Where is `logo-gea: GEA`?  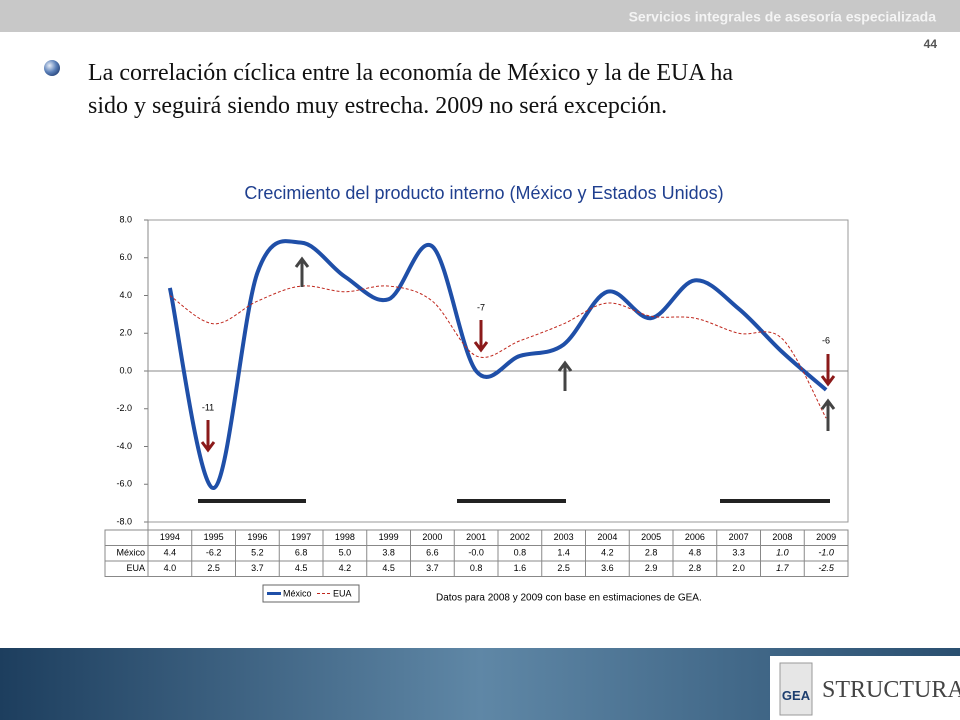
logo-gea: GEA is located at coordinates (796, 695).